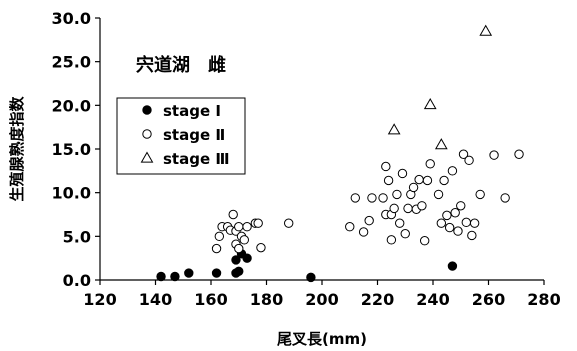 The image size is (577, 351). What do you see at coordinates (181, 65) in the screenshot?
I see `chart-title: 宍道湖 雌` at bounding box center [181, 65].